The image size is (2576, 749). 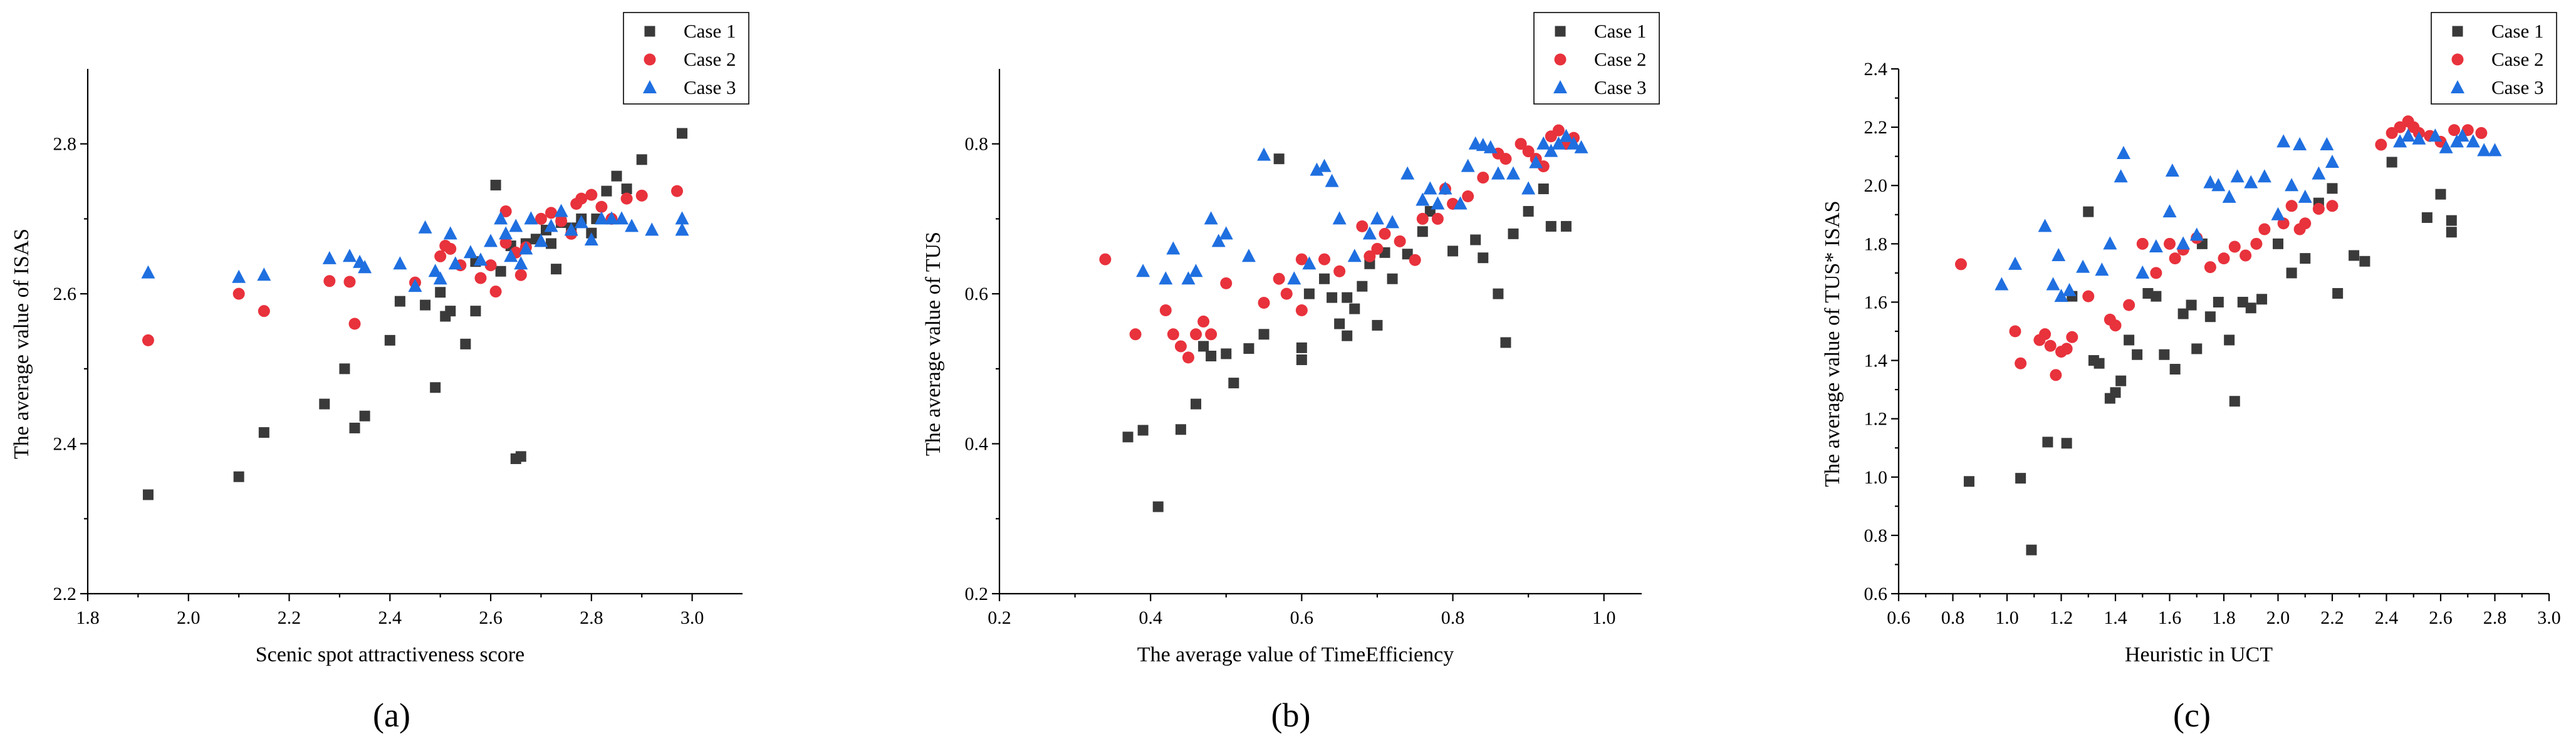 I want to click on x-axis-title: Heuristic in UCT, so click(x=2199, y=654).